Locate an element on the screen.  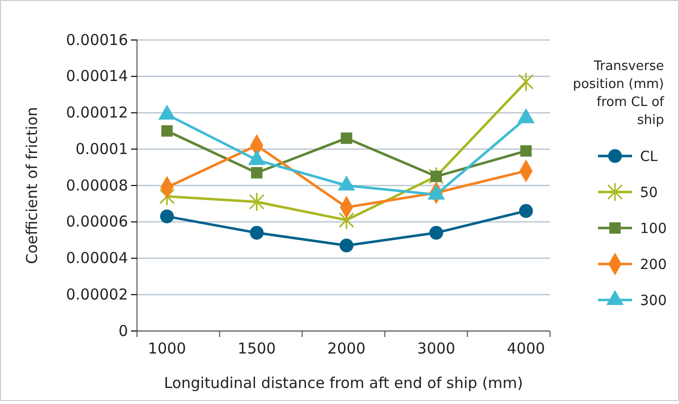
legend-label: CL is located at coordinates (649, 157).